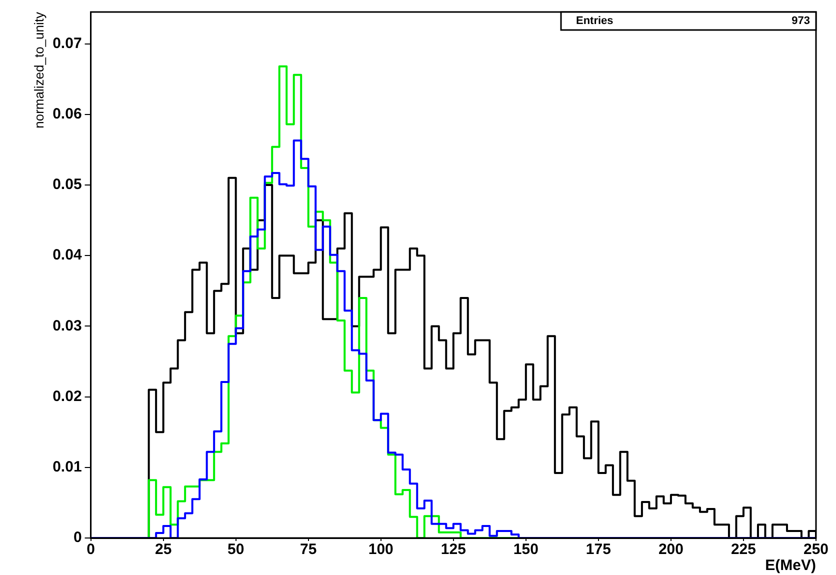  I want to click on y-tick-label: 0.04, so click(67, 255).